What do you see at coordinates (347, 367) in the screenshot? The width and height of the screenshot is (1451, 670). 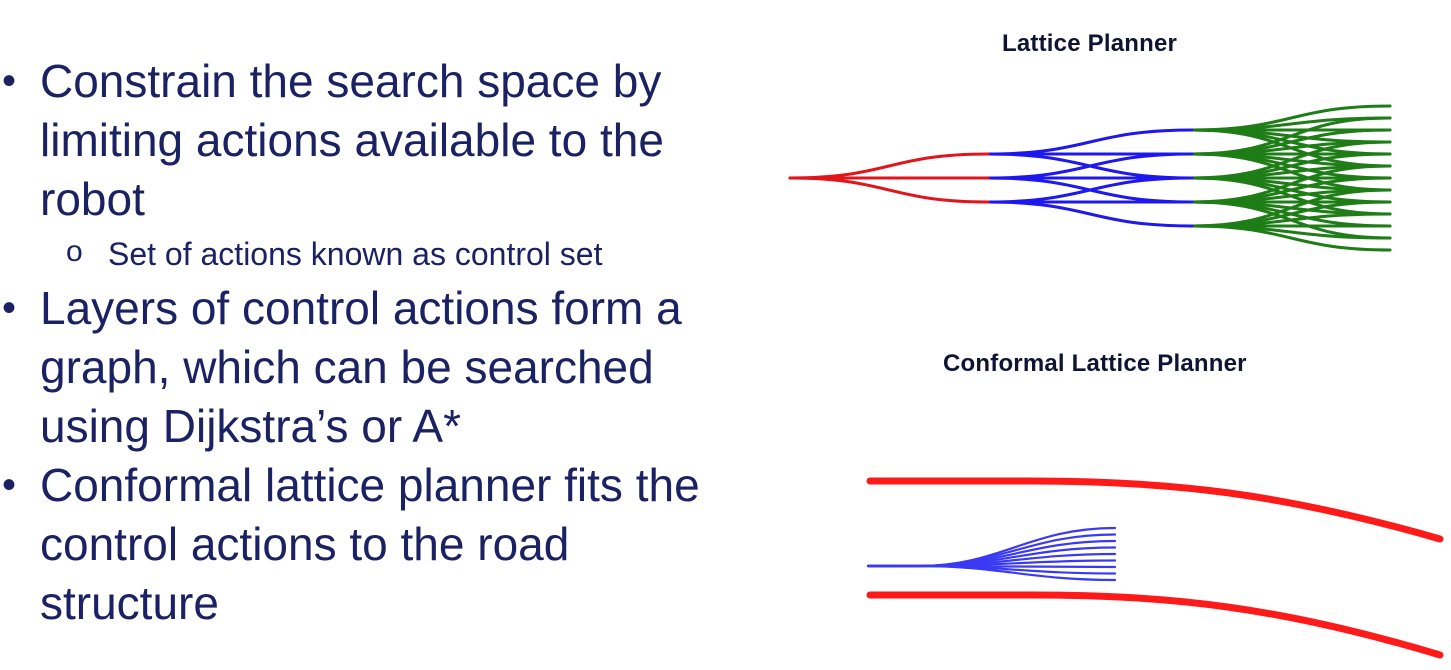 I see `bullet-line: graph, which can be searched` at bounding box center [347, 367].